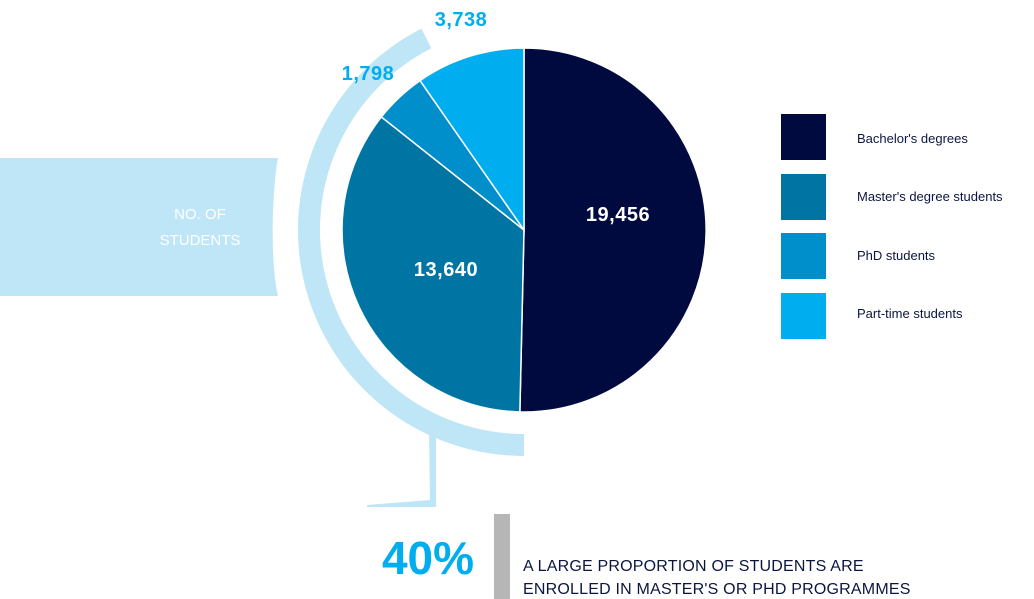  What do you see at coordinates (693, 566) in the screenshot?
I see `highlight-note-line-1: A LARGE PROPORTION OF STUDENTS ARE` at bounding box center [693, 566].